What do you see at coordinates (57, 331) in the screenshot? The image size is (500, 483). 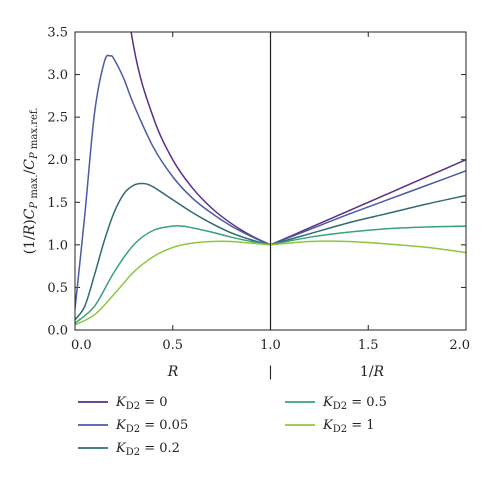 I see `y-tick-label: 0.0` at bounding box center [57, 331].